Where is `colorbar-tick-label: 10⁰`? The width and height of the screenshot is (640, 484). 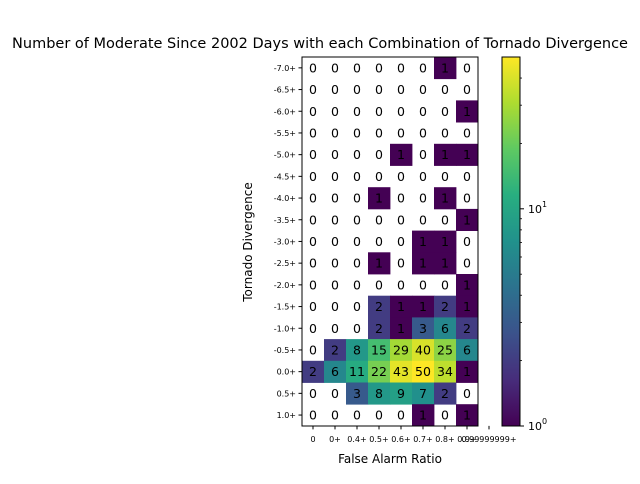 colorbar-tick-label: 10⁰ is located at coordinates (537, 425).